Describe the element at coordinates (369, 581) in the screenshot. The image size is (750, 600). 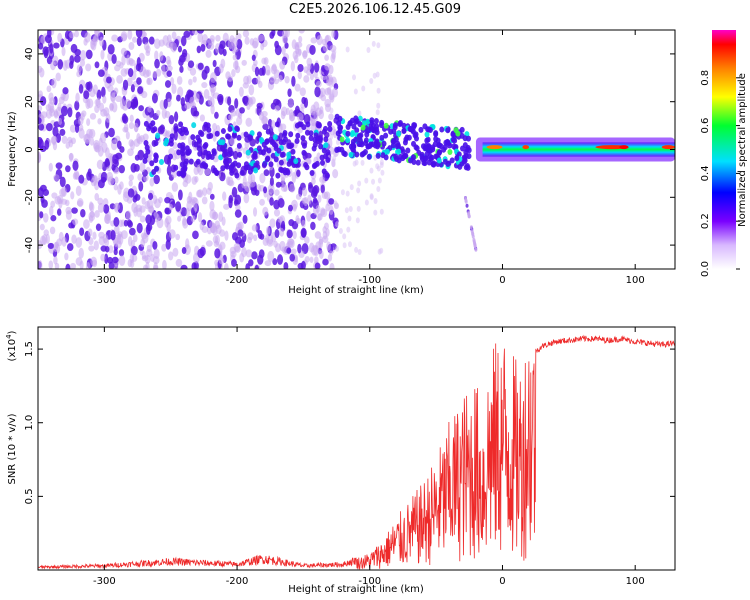
I see `bottom-x-tick-label: -100` at that location.